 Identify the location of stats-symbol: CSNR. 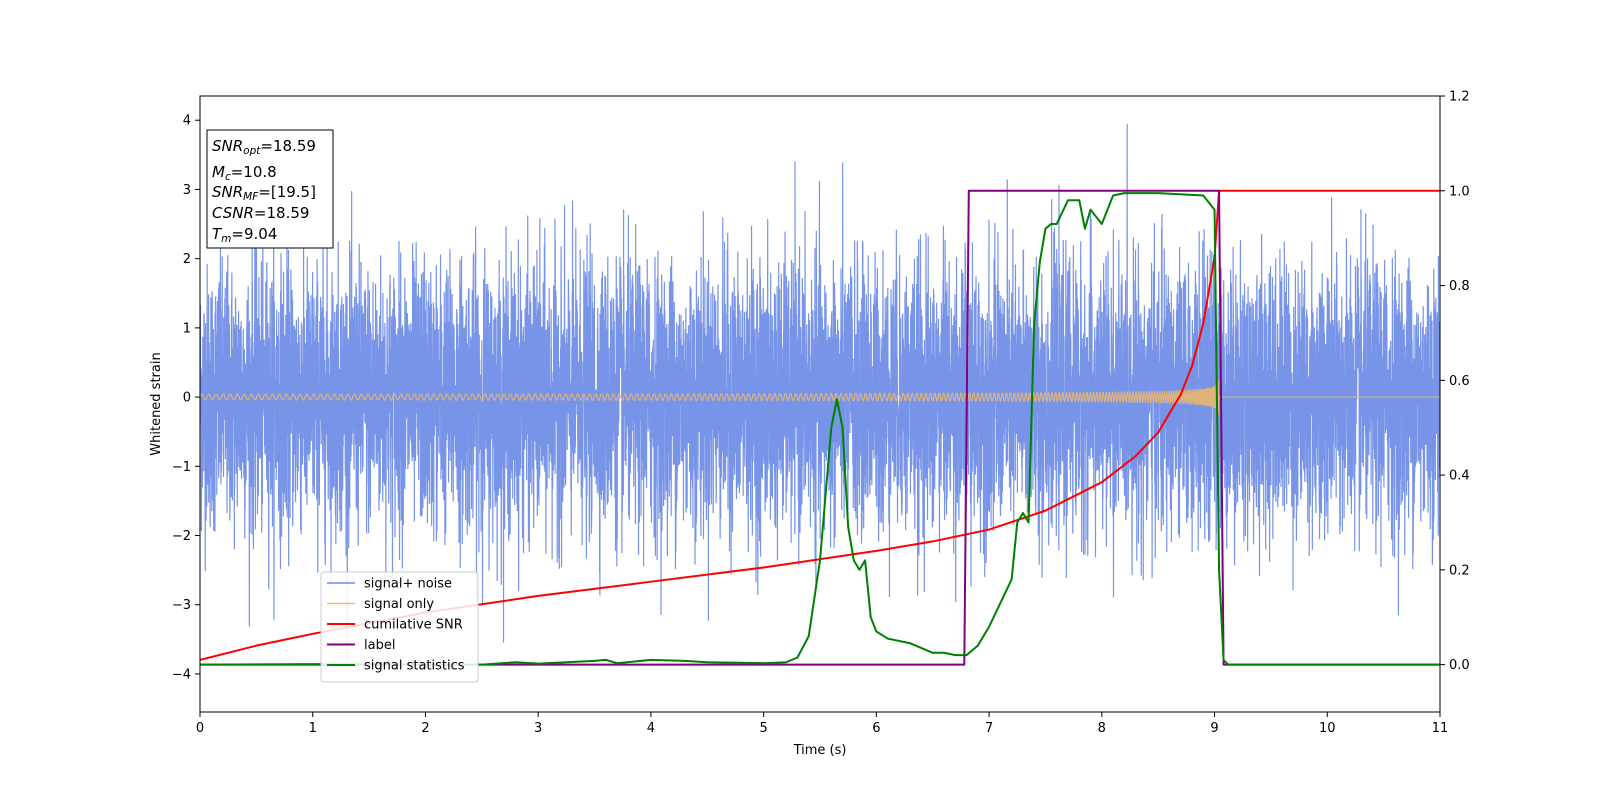
(233, 213).